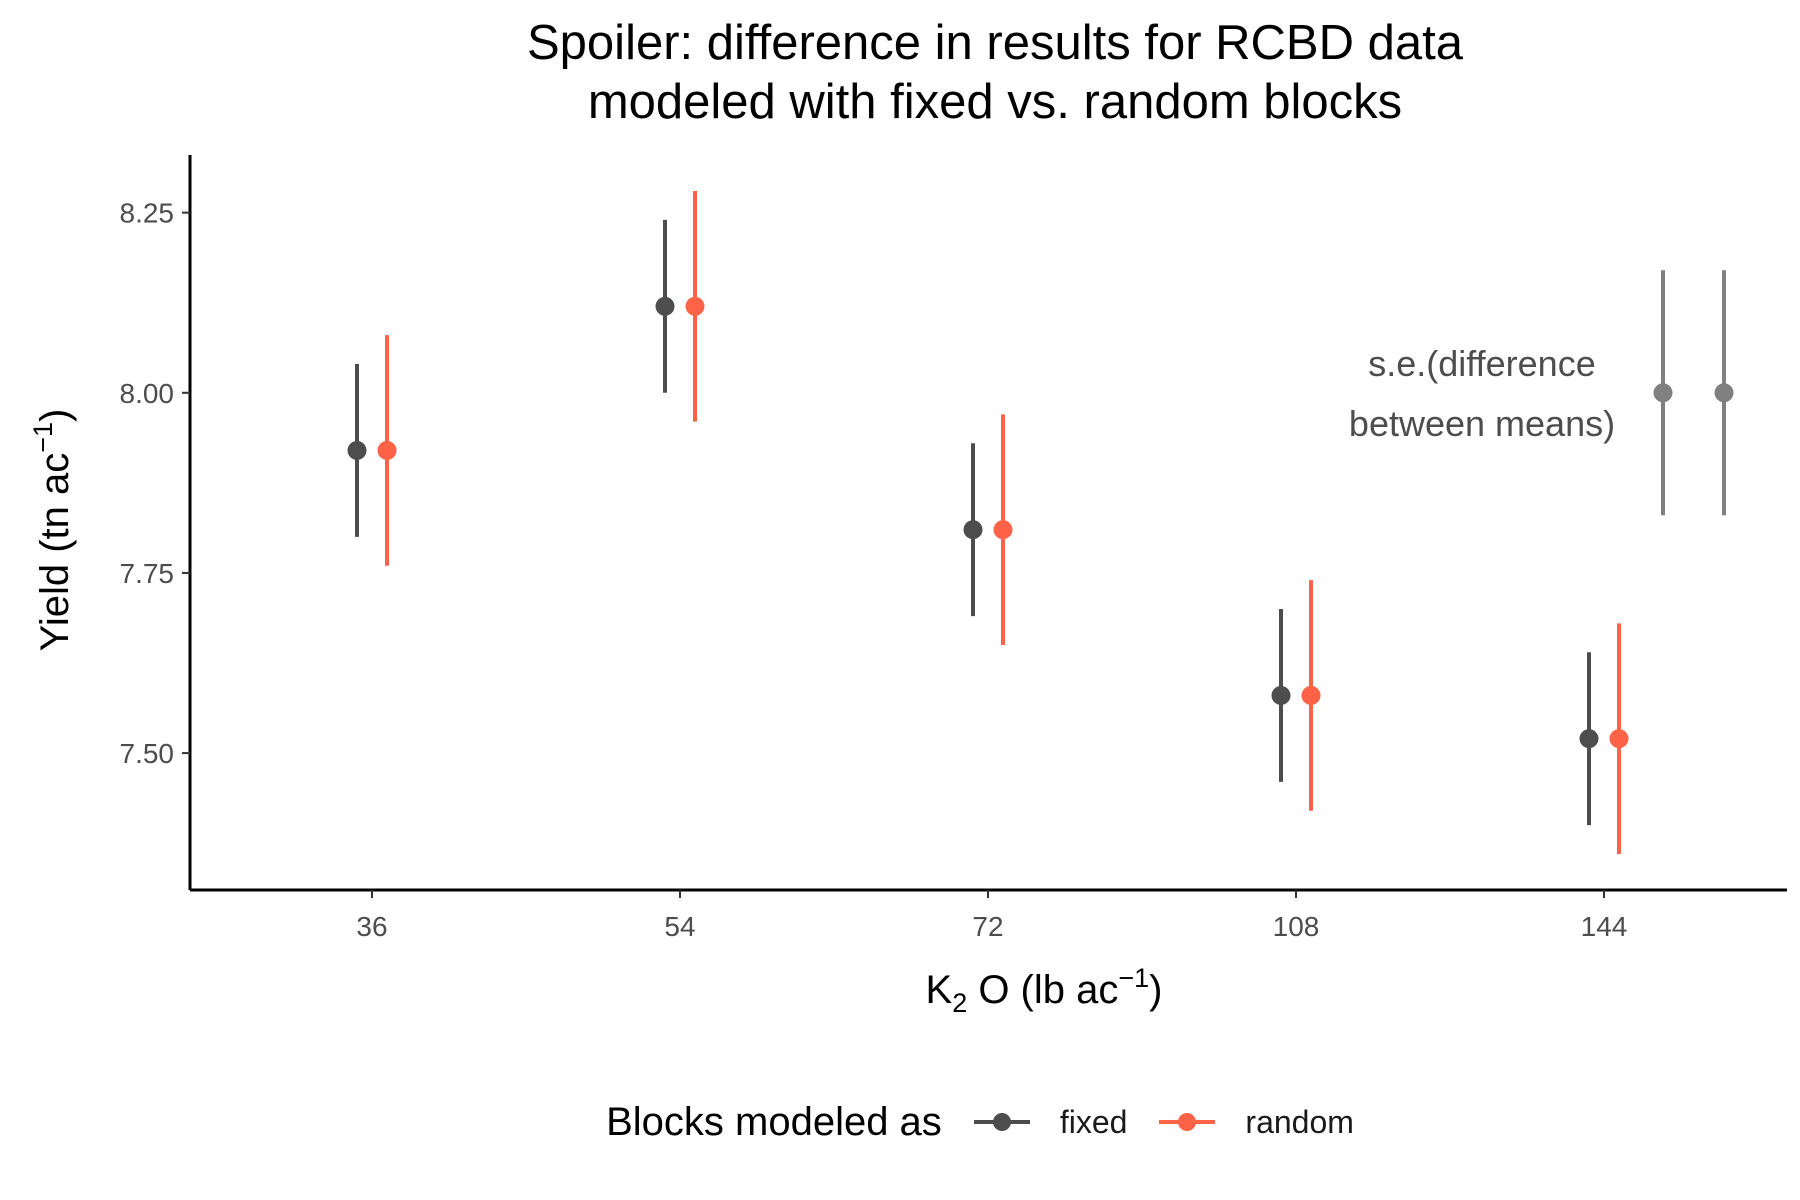 Image resolution: width=1800 pixels, height=1200 pixels. What do you see at coordinates (987, 926) in the screenshot?
I see `x-tick-label: 72` at bounding box center [987, 926].